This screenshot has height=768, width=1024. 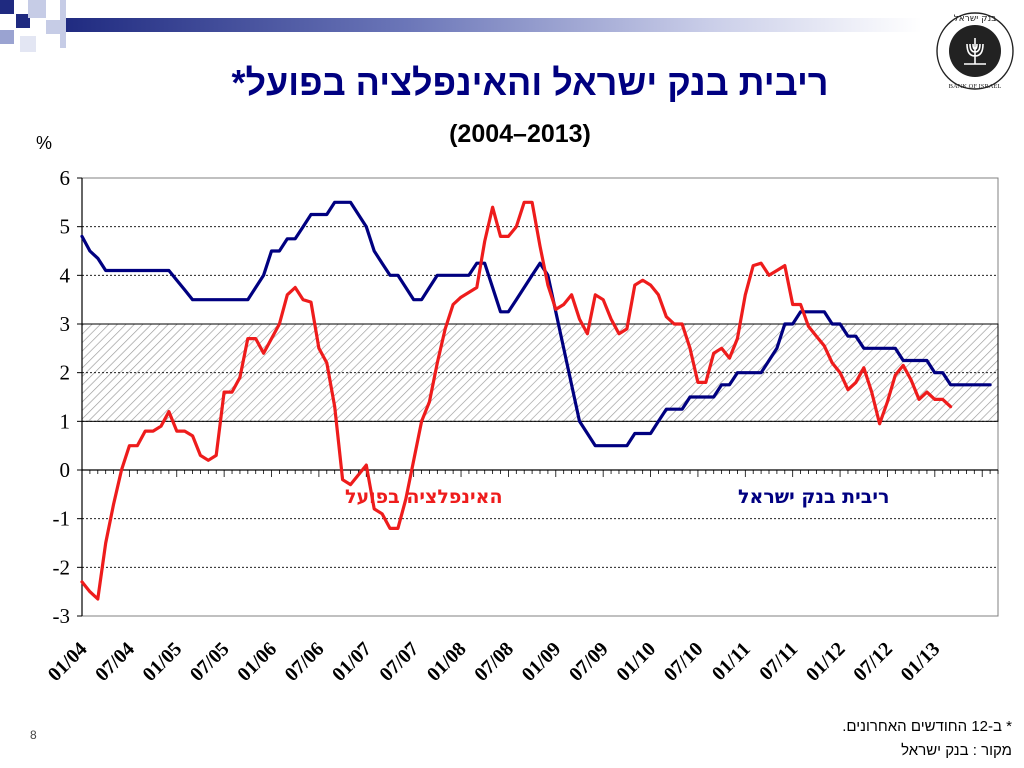 I want to click on x-tick-label: 07/11, so click(x=778, y=661).